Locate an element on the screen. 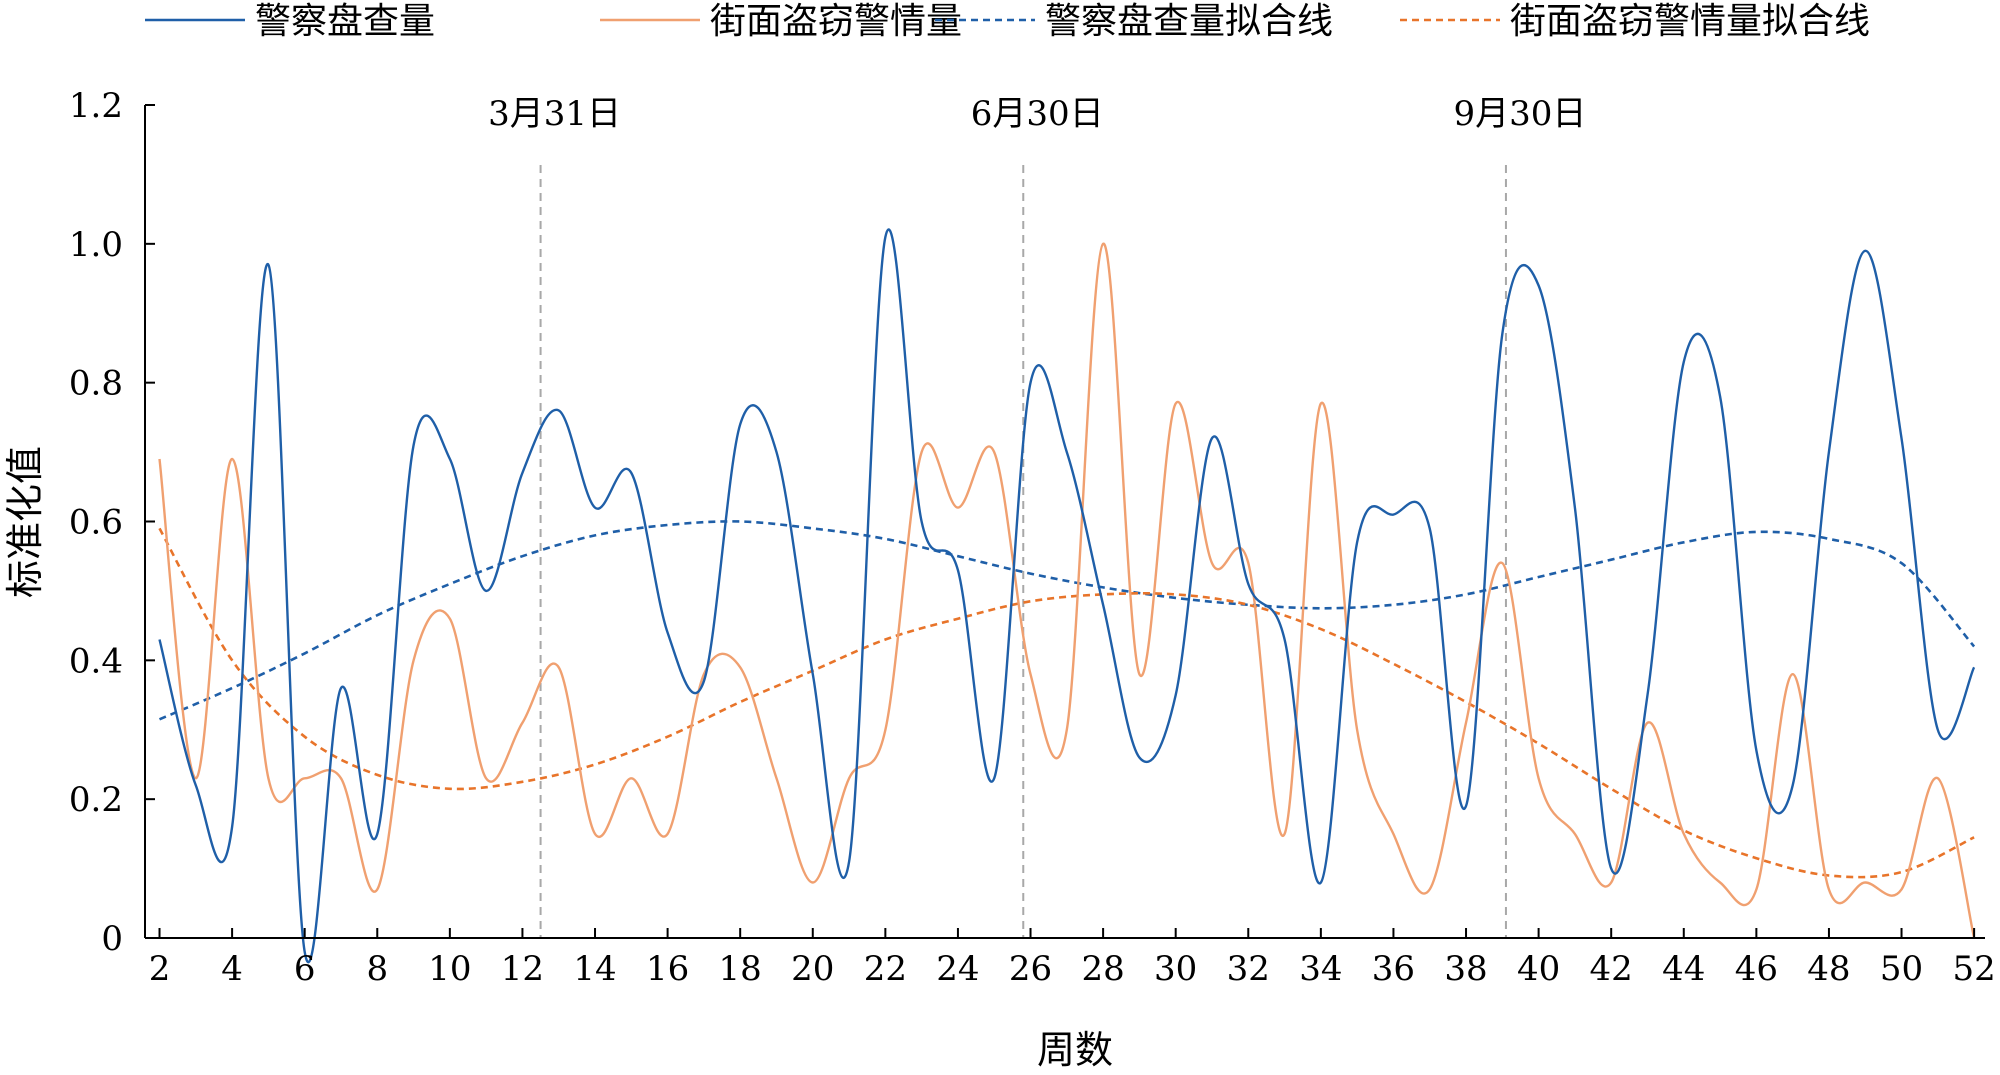 The height and width of the screenshot is (1075, 2000). legend-label: 警察盘查量 is located at coordinates (345, 21).